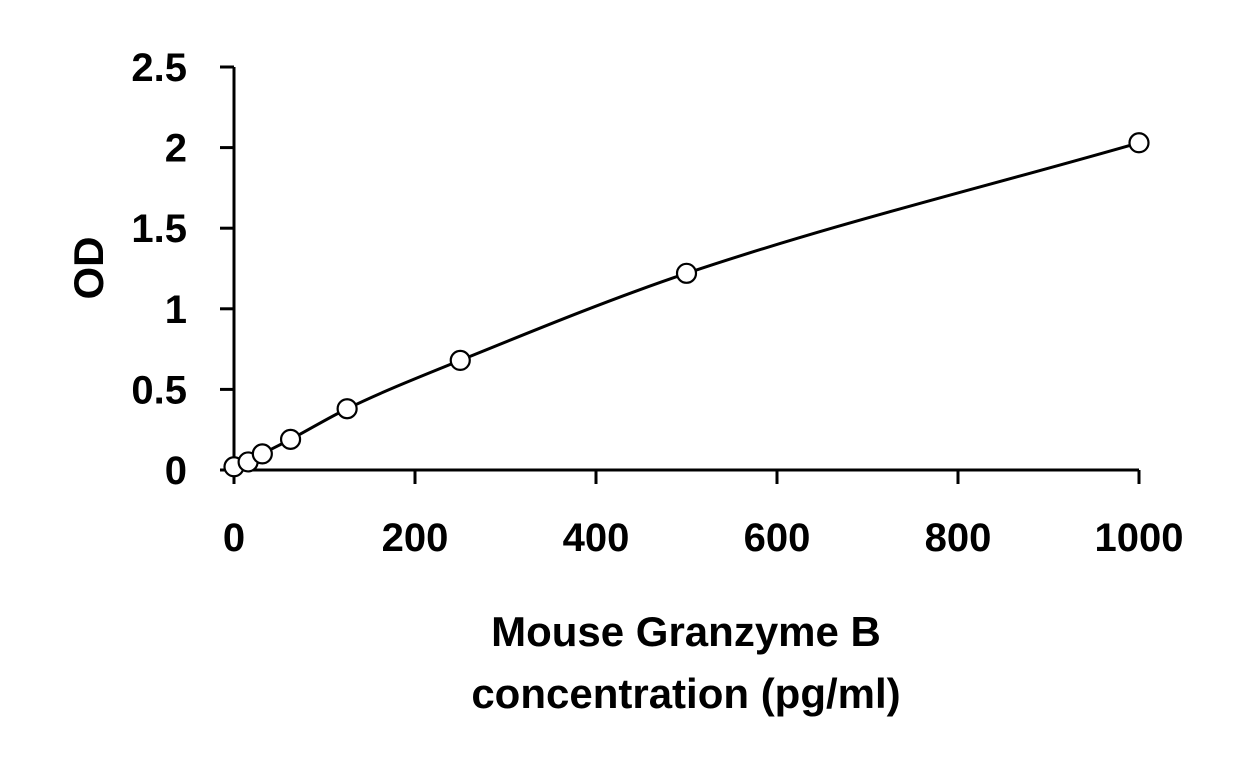 The height and width of the screenshot is (759, 1245). I want to click on x-axis-title-line-2: concentration (pg/ml), so click(685, 693).